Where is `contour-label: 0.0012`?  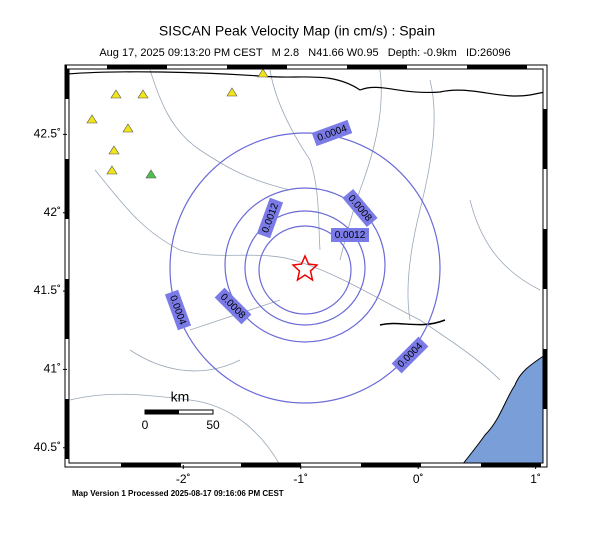 contour-label: 0.0012 is located at coordinates (350, 235).